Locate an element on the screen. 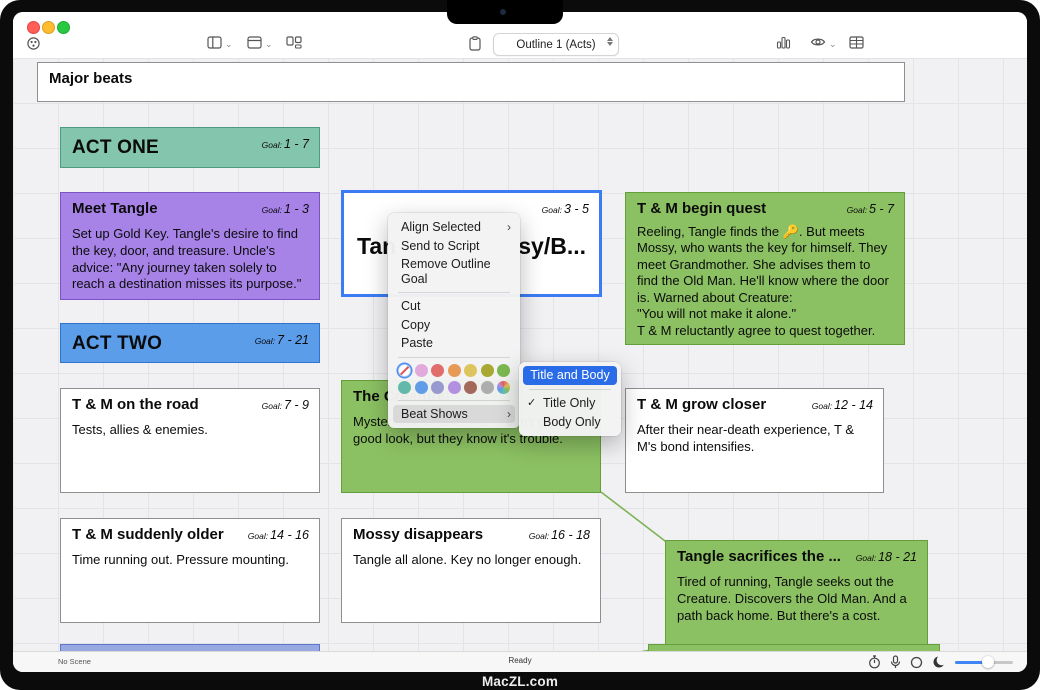  card-body: Time running out. Pressure mounting. is located at coordinates (181, 559).